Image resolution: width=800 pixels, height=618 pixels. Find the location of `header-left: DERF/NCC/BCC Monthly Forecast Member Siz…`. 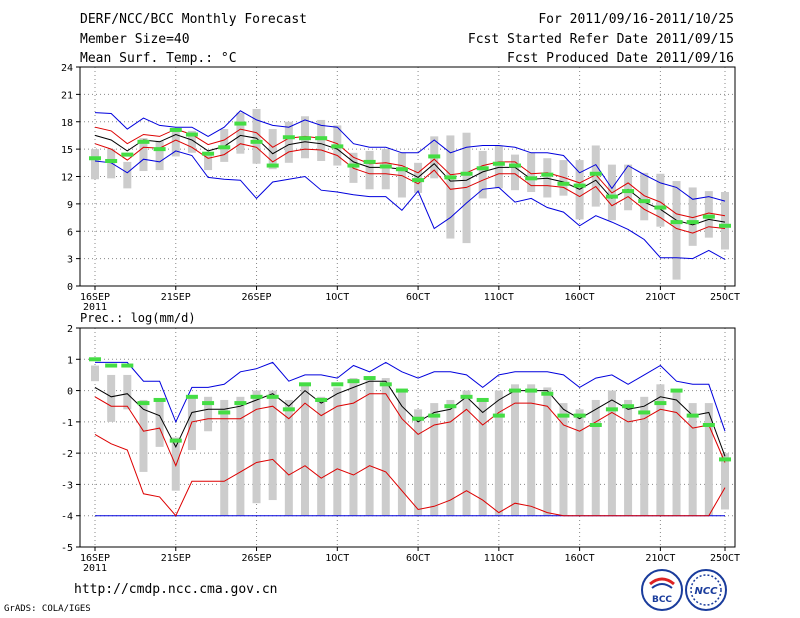

header-left: DERF/NCC/BCC Monthly Forecast Member Siz… is located at coordinates (193, 39).